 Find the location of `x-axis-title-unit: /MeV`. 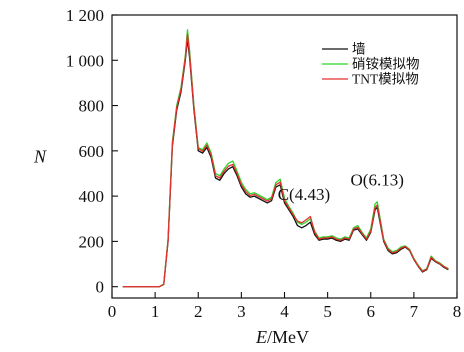

x-axis-title-unit: /MeV is located at coordinates (288, 337).